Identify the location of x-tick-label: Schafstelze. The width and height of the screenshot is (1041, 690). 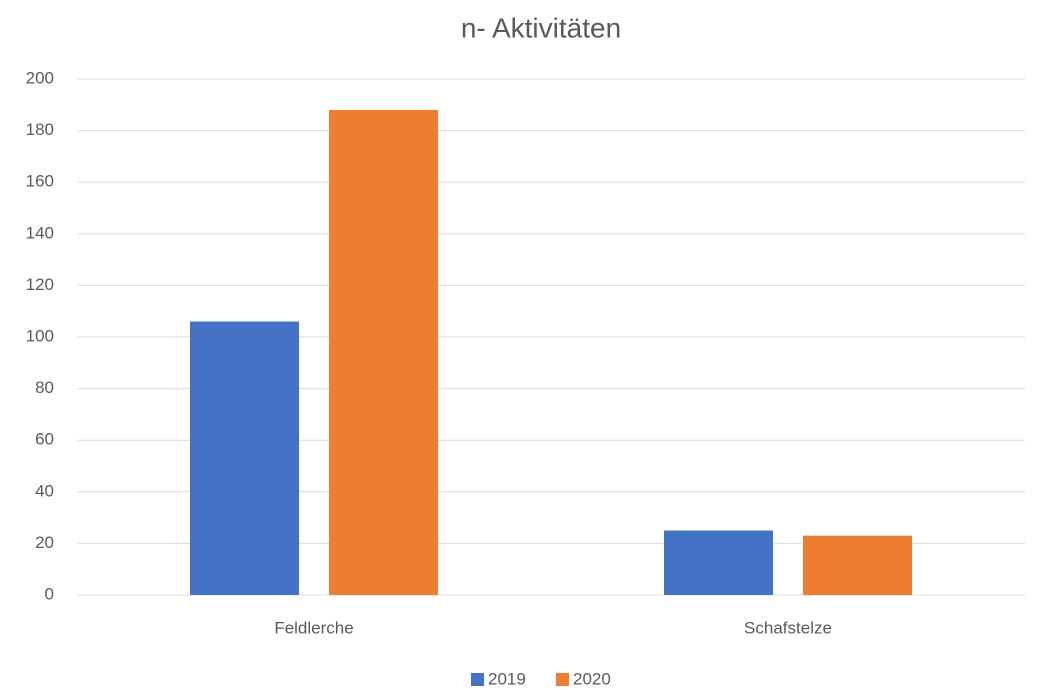
(788, 627).